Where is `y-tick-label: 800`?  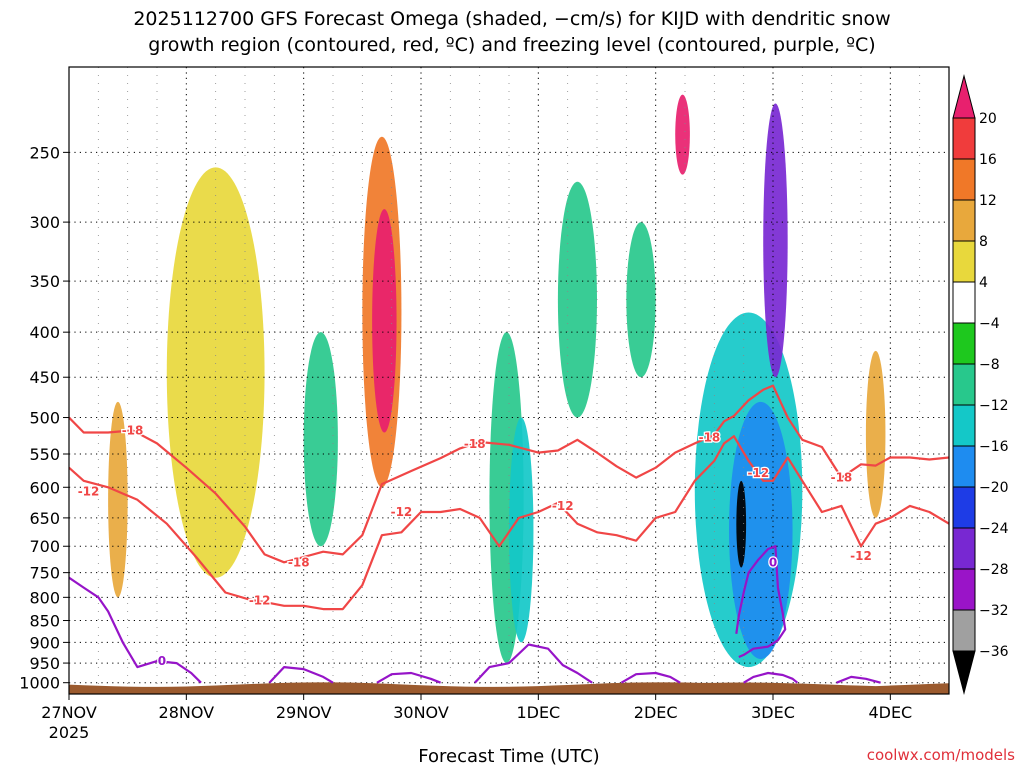
y-tick-label: 800 is located at coordinates (44, 597).